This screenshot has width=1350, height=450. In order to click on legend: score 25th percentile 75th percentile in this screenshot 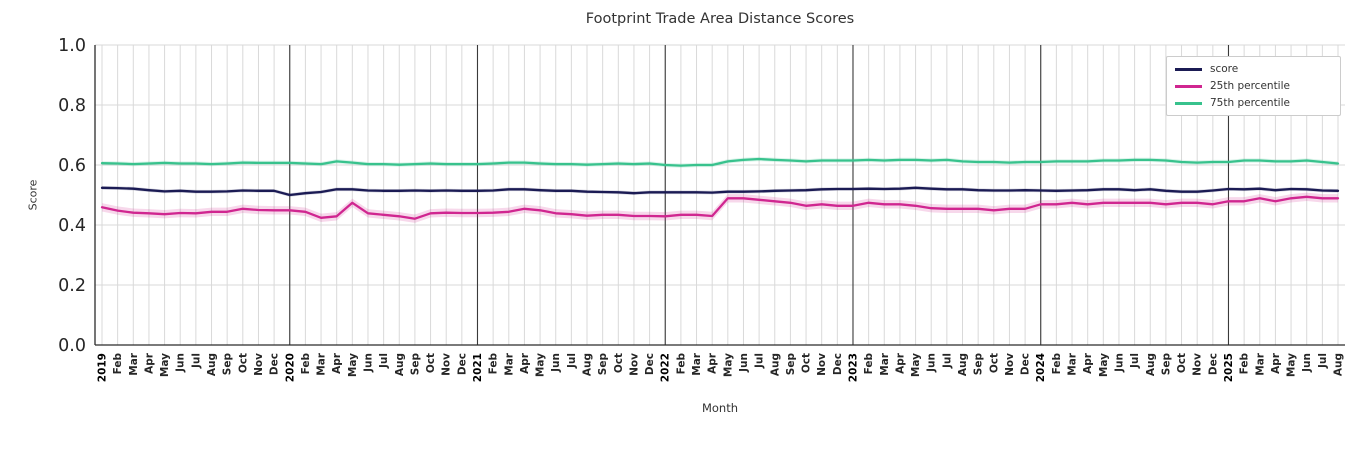, I will do `click(1253, 86)`.